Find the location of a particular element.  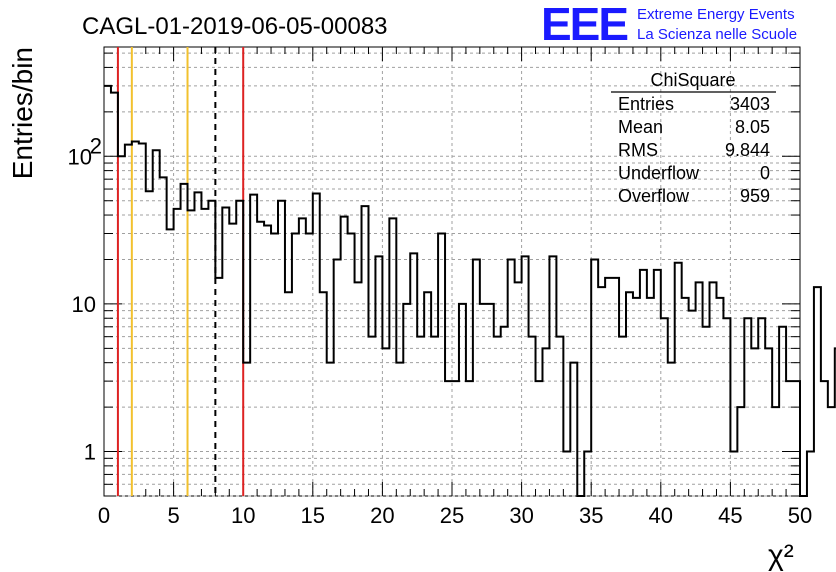

x-tick-label: 50 is located at coordinates (800, 515).